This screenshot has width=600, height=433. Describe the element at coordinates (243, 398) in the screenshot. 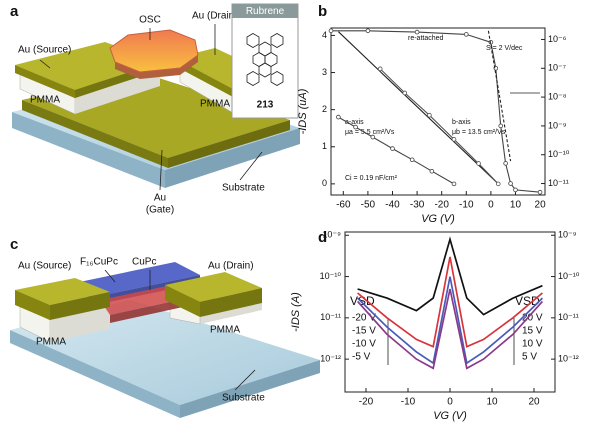

I see `substrate-label: Substrate` at that location.